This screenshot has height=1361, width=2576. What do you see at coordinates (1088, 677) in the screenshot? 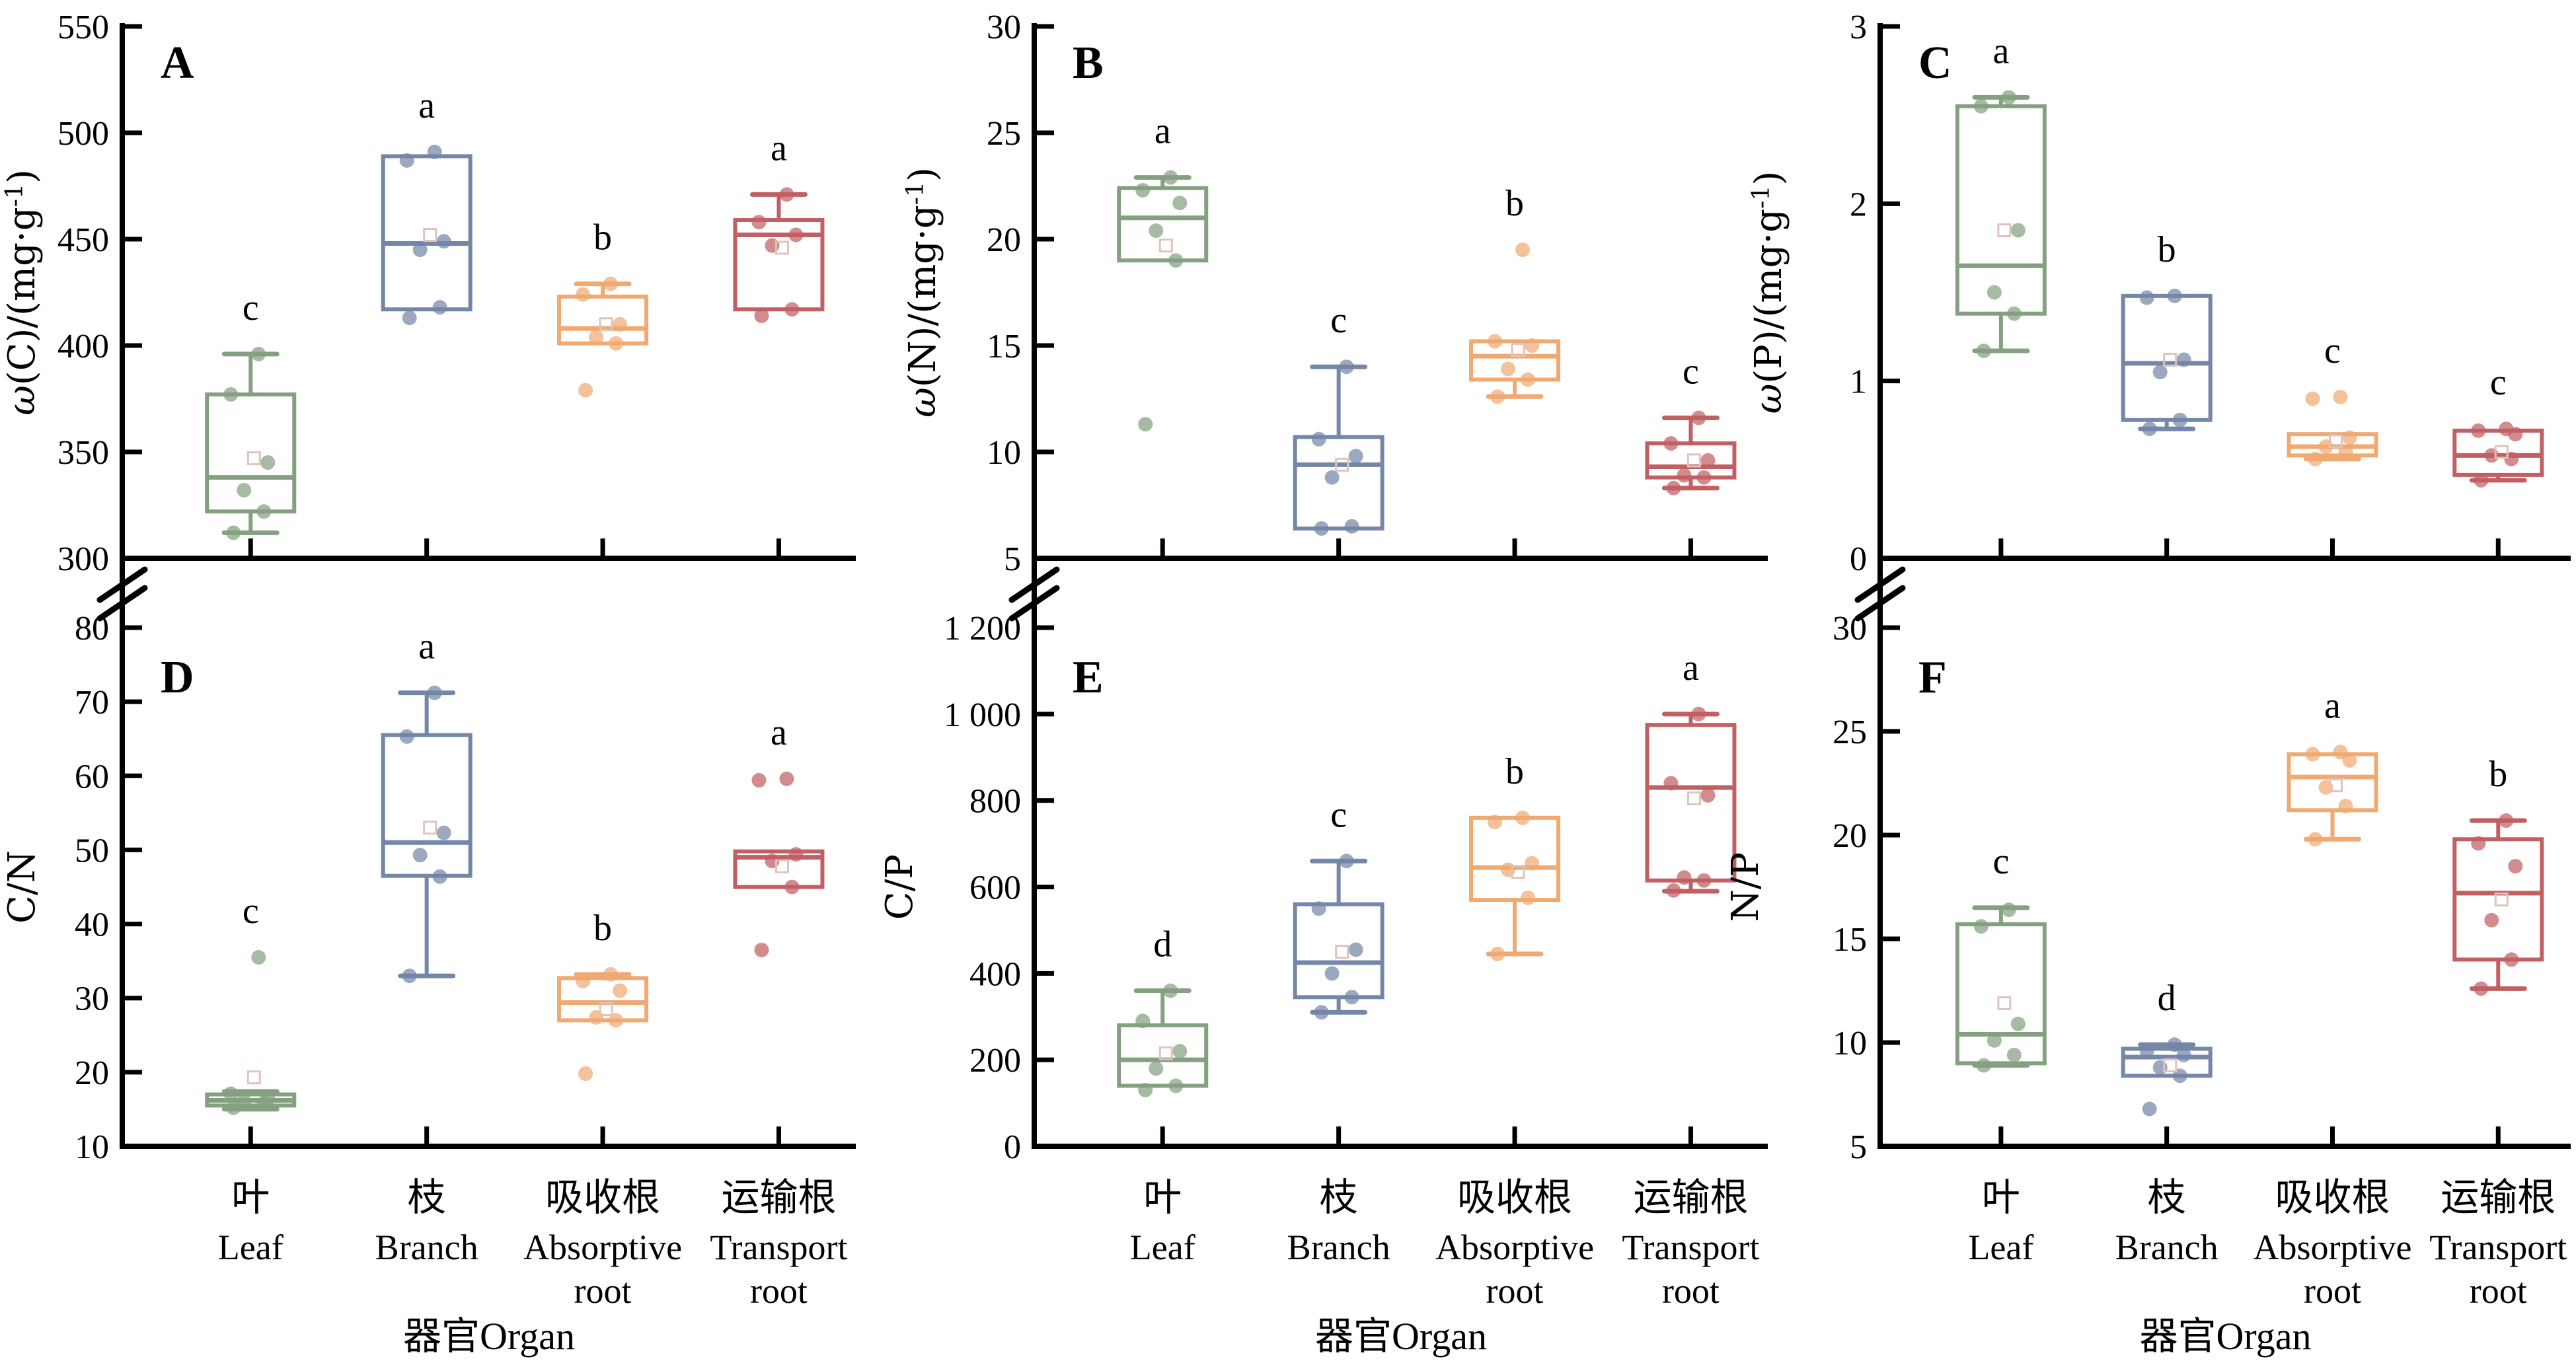
I see `panel-letter: E` at bounding box center [1088, 677].